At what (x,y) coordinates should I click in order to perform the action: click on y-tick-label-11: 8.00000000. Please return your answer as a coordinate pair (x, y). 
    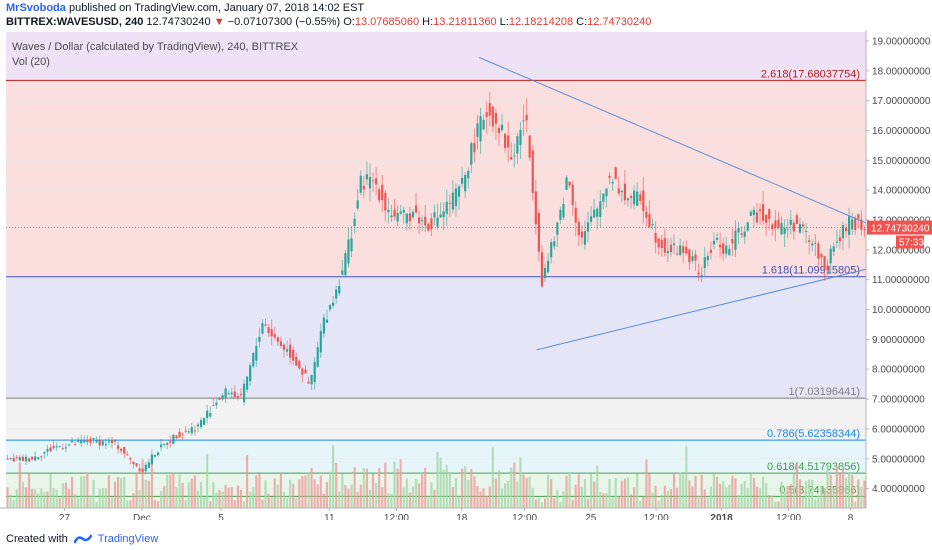
    Looking at the image, I should click on (898, 370).